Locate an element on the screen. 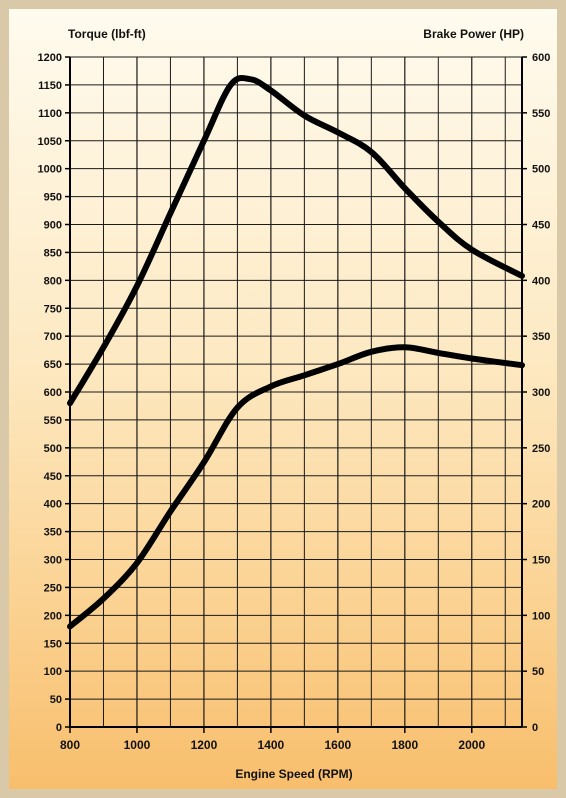 Image resolution: width=566 pixels, height=798 pixels. x-axis-label: Engine Speed (RPM) is located at coordinates (293, 774).